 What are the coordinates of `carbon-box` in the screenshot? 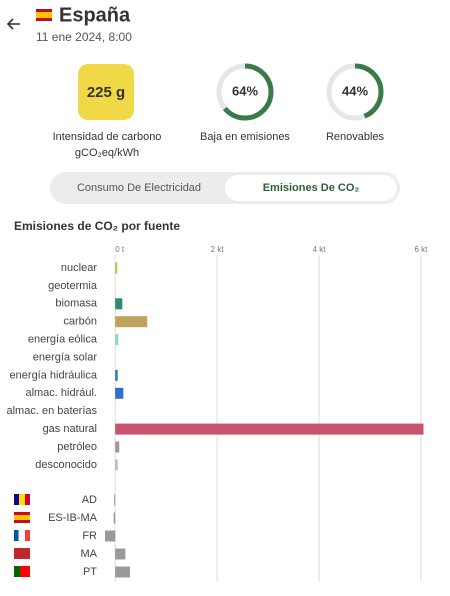 It's located at (106, 92).